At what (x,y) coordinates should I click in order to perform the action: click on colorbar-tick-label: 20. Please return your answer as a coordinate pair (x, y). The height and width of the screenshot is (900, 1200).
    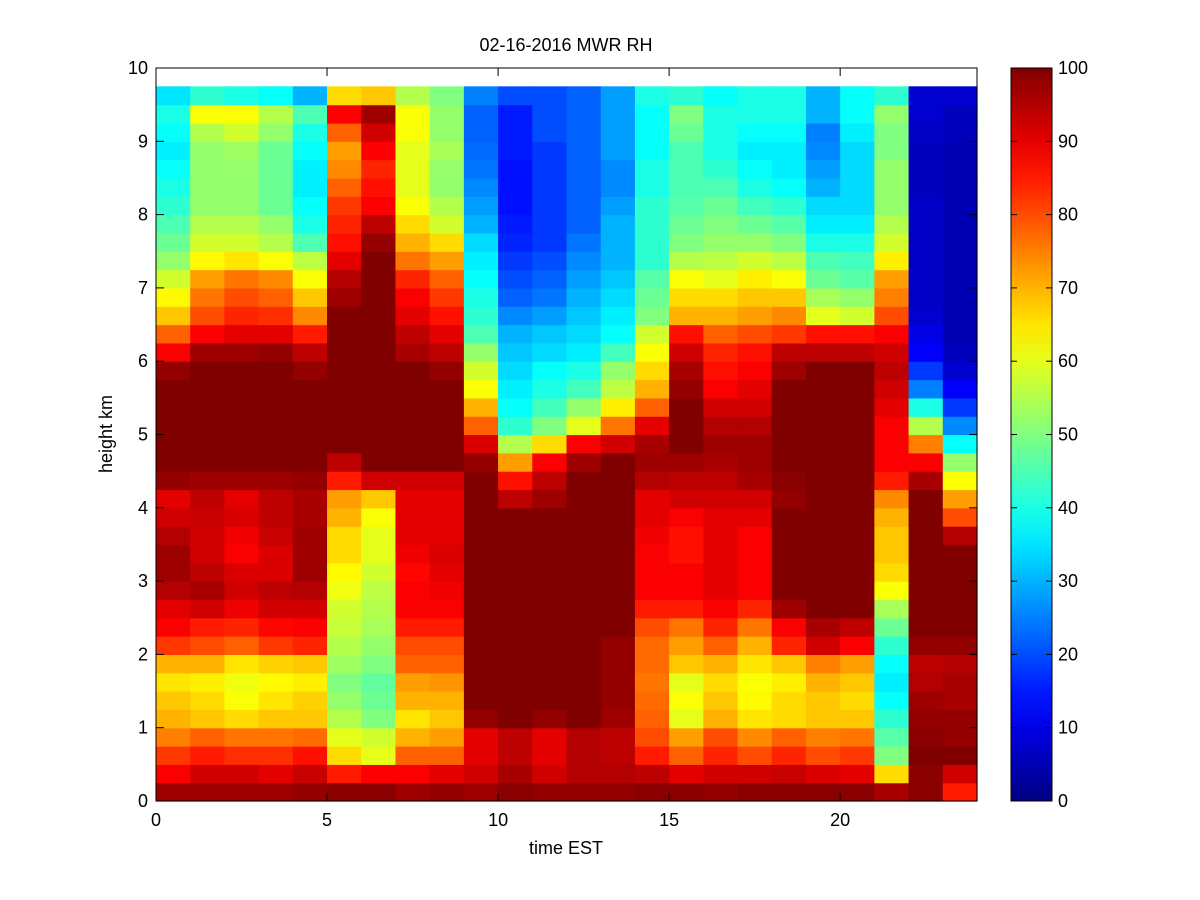
    Looking at the image, I should click on (1068, 654).